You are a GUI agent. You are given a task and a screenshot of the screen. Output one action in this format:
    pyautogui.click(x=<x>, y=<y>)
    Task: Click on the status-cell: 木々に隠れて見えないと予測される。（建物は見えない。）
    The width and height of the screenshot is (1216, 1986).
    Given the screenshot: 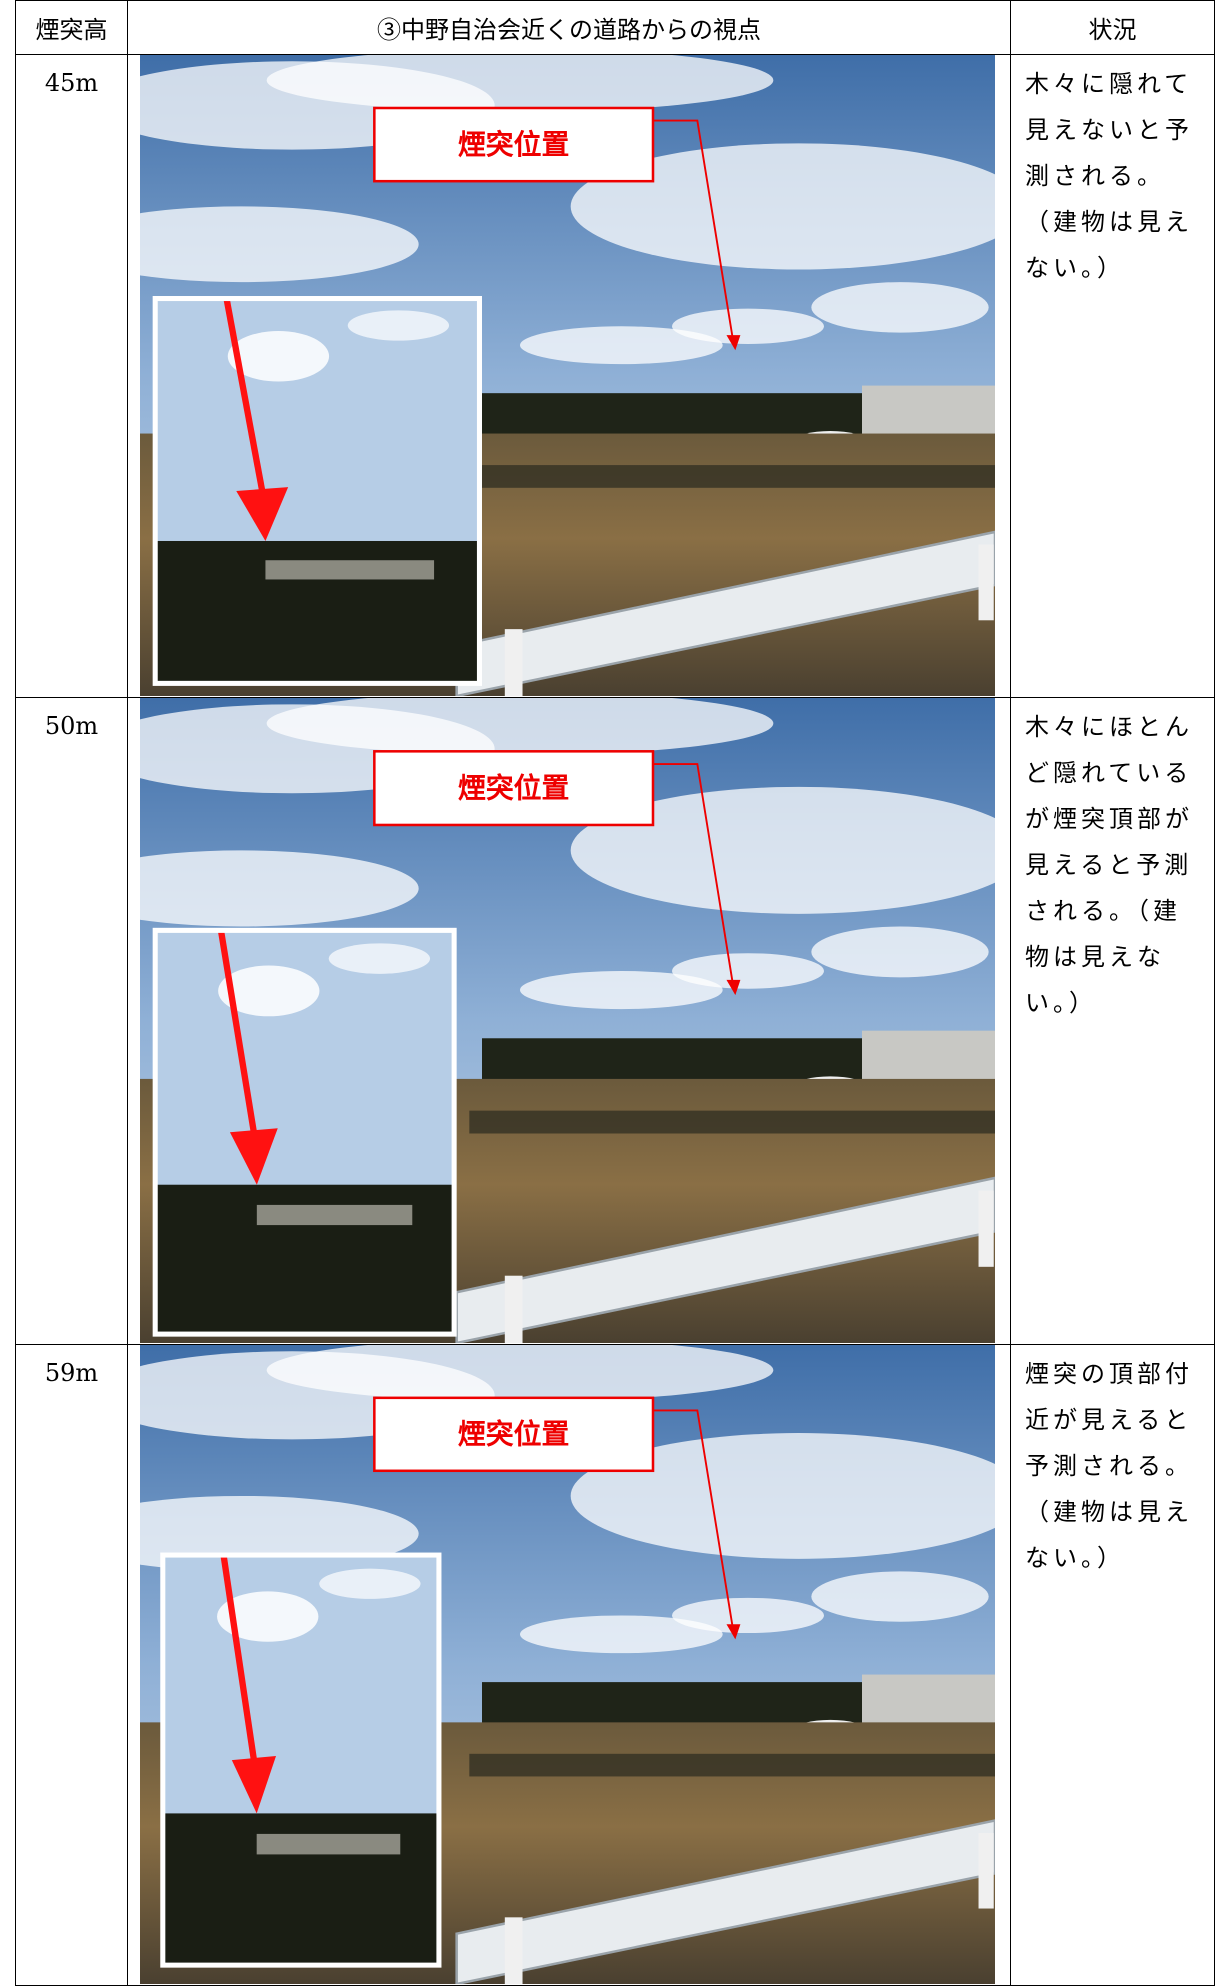 What is the action you would take?
    pyautogui.click(x=1112, y=376)
    